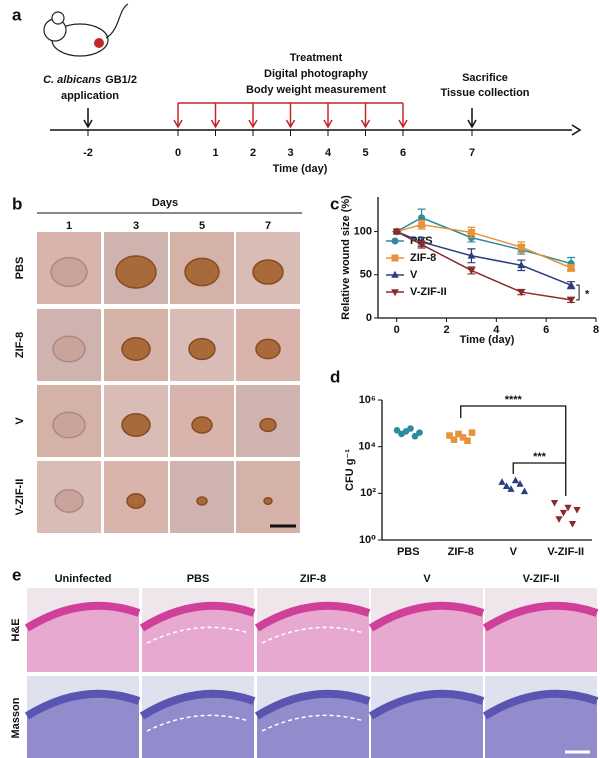  I want to click on stain-label: H&E, so click(16, 629).